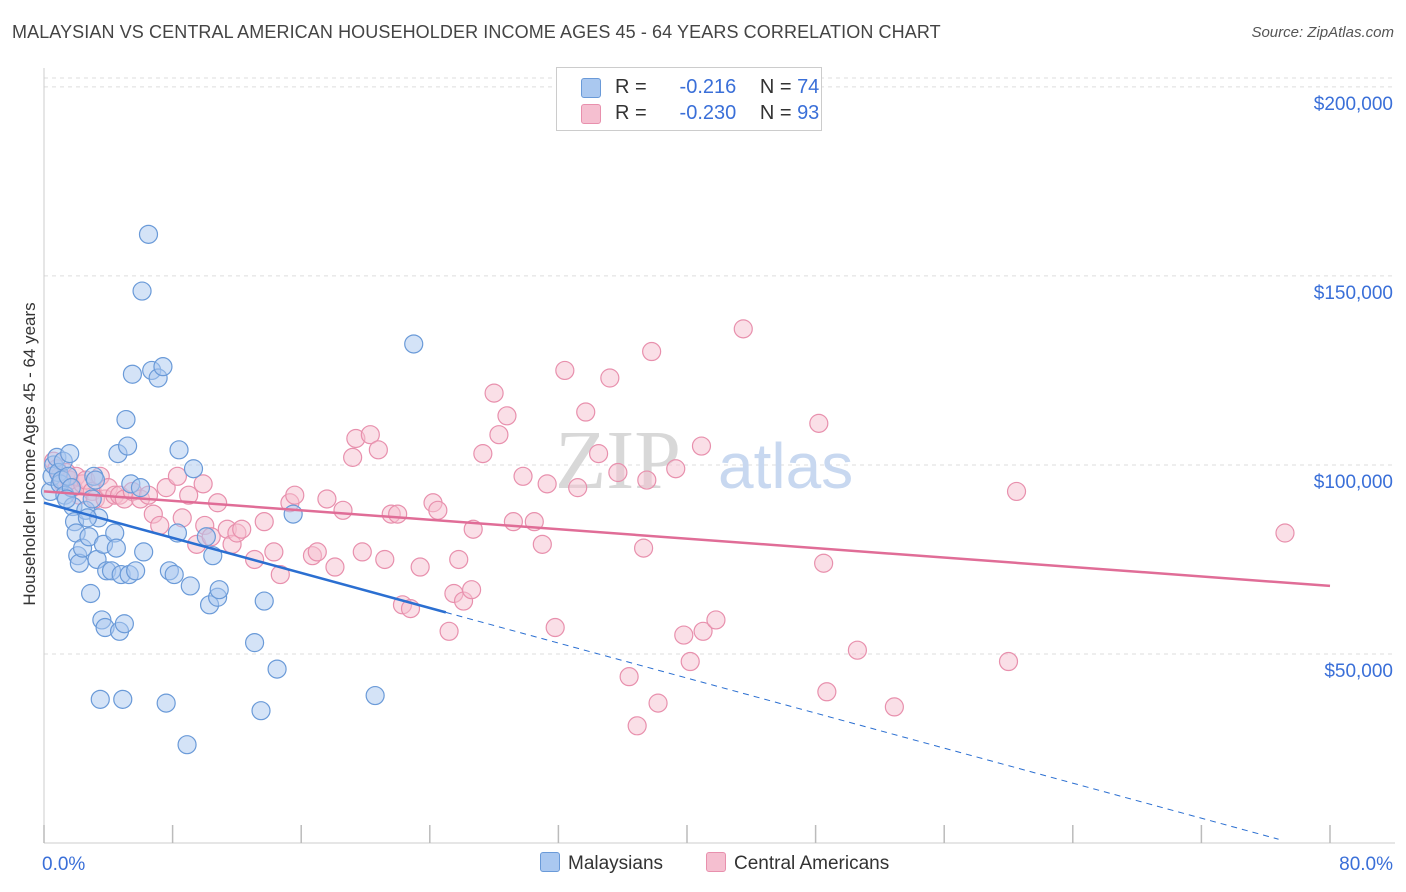  Describe the element at coordinates (591, 88) in the screenshot. I see `malaysians-swatch` at that location.